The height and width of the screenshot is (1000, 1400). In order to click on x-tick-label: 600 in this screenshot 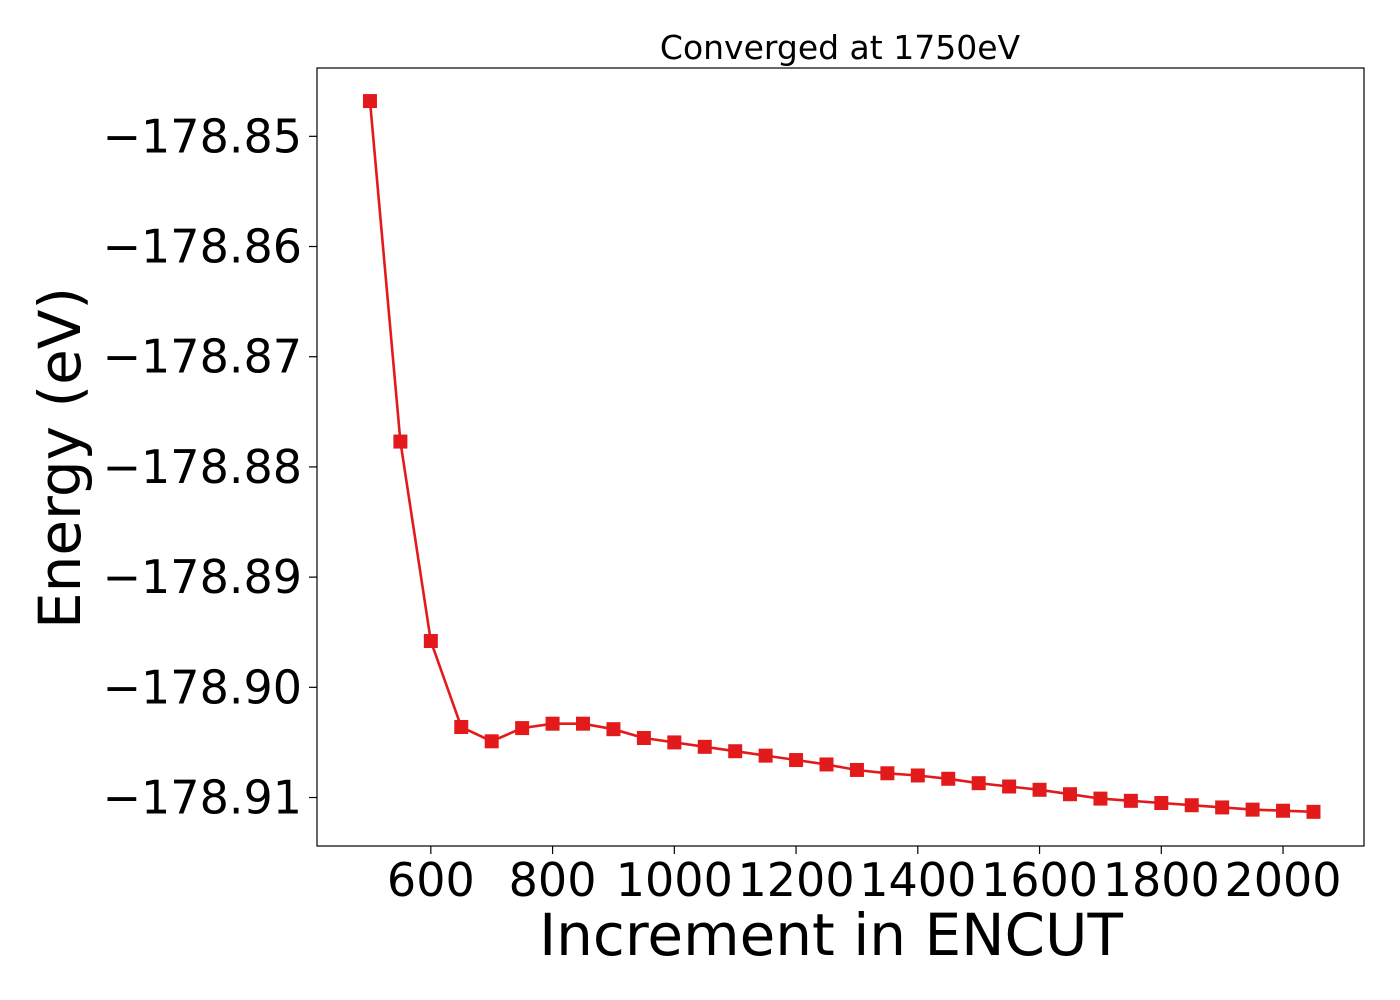, I will do `click(431, 880)`.